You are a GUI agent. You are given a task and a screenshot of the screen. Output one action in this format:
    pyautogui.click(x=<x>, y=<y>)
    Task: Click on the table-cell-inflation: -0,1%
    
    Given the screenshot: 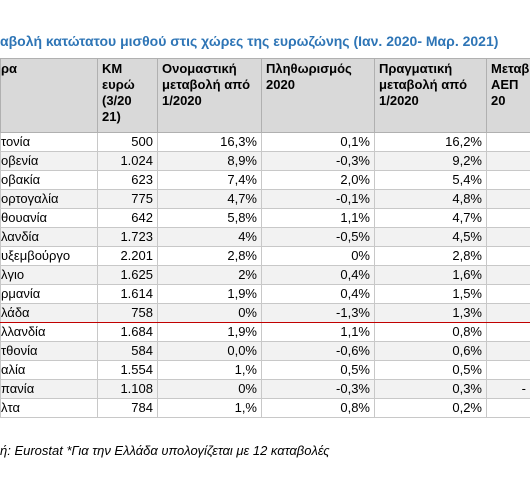 What is the action you would take?
    pyautogui.click(x=318, y=199)
    